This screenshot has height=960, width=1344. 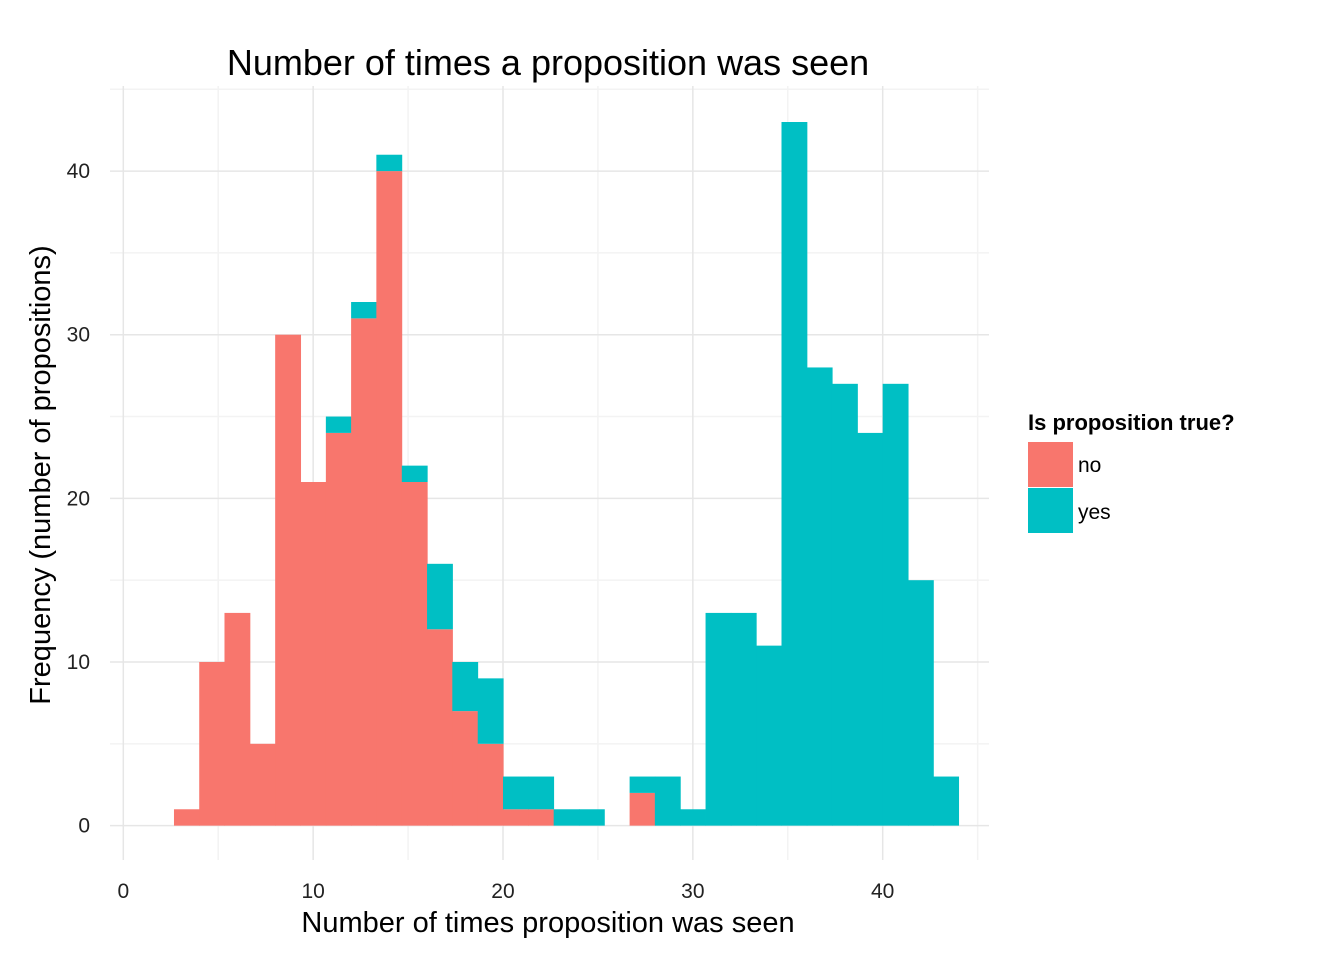 What do you see at coordinates (547, 923) in the screenshot?
I see `x-axis-label: Number of times proposition was seen` at bounding box center [547, 923].